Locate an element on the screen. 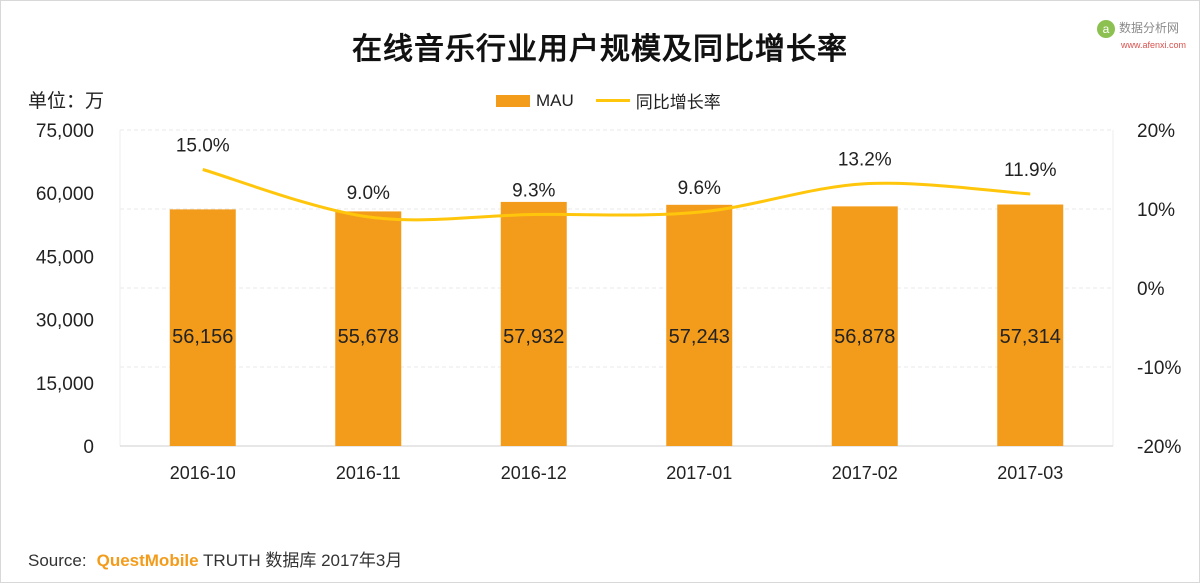 This screenshot has width=1200, height=583. x-tick-label: 2017-03 is located at coordinates (1030, 473).